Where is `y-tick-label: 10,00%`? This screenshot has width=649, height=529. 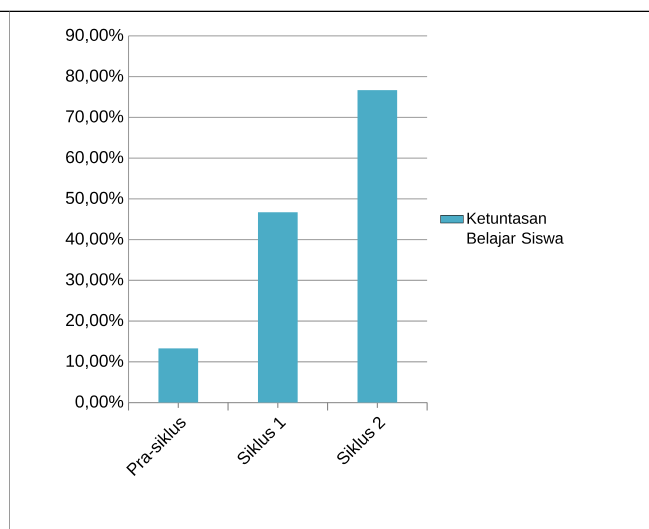 y-tick-label: 10,00% is located at coordinates (95, 361).